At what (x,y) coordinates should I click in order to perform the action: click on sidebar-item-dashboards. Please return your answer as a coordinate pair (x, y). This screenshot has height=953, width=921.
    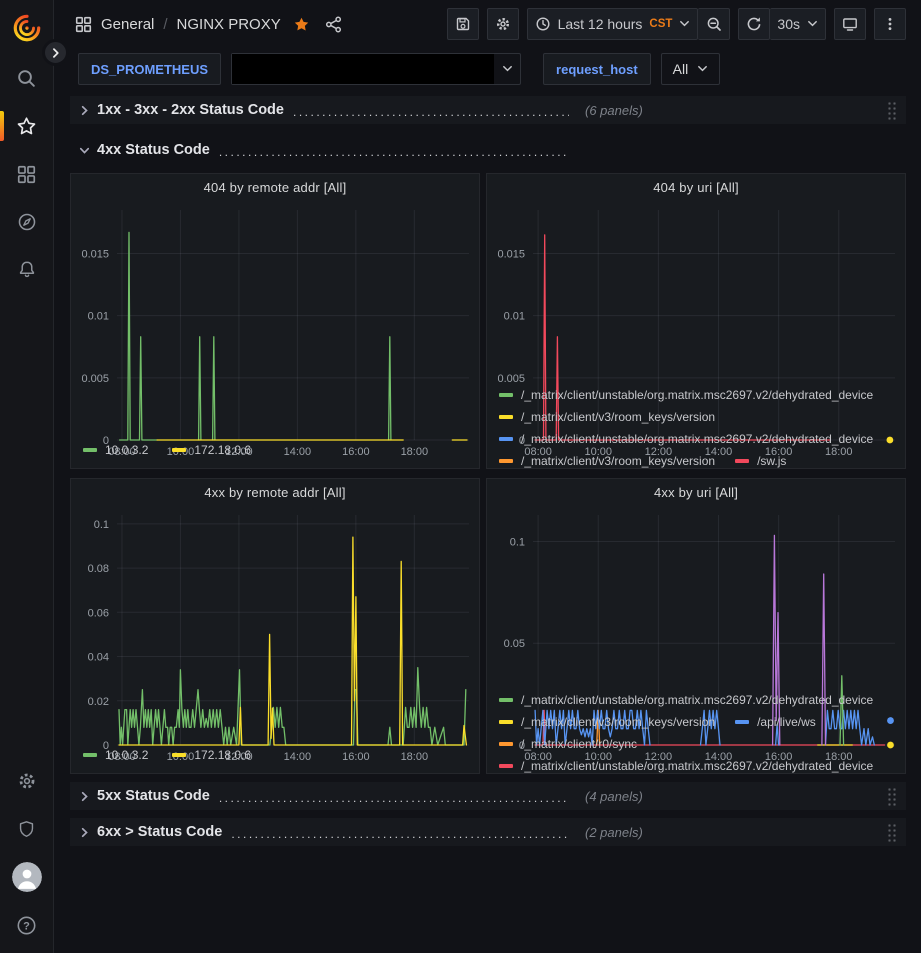
    Looking at the image, I should click on (27, 174).